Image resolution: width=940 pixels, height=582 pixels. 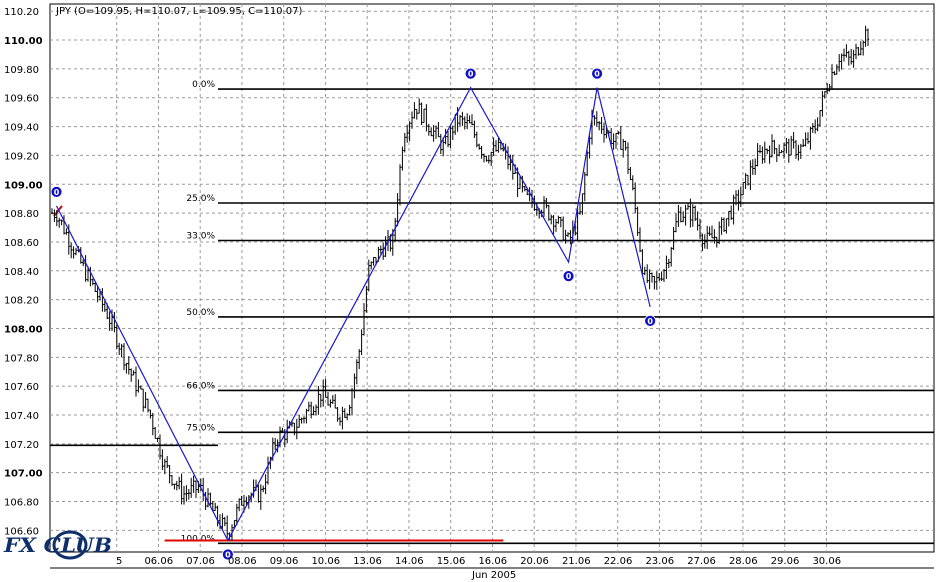 I want to click on y-tick-label: 107.60, so click(x=21, y=387).